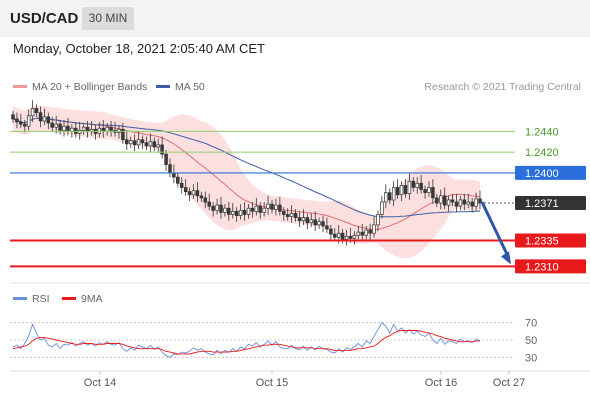 The width and height of the screenshot is (590, 400). Describe the element at coordinates (108, 18) in the screenshot. I see `timeframe-badge: 30 MIN` at that location.